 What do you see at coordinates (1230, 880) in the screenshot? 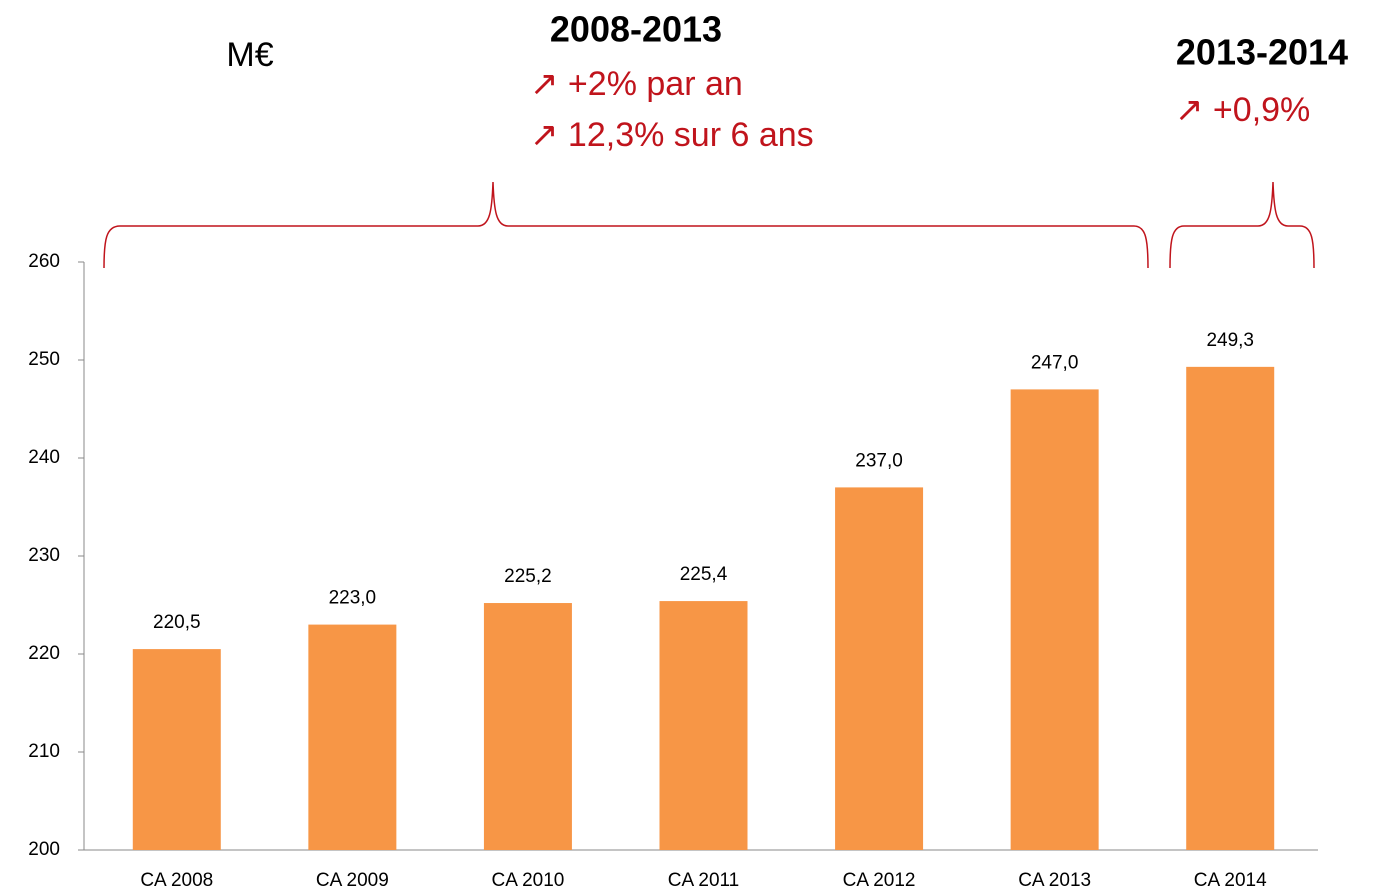
I see `x-tick-label: CA 2014` at bounding box center [1230, 880].